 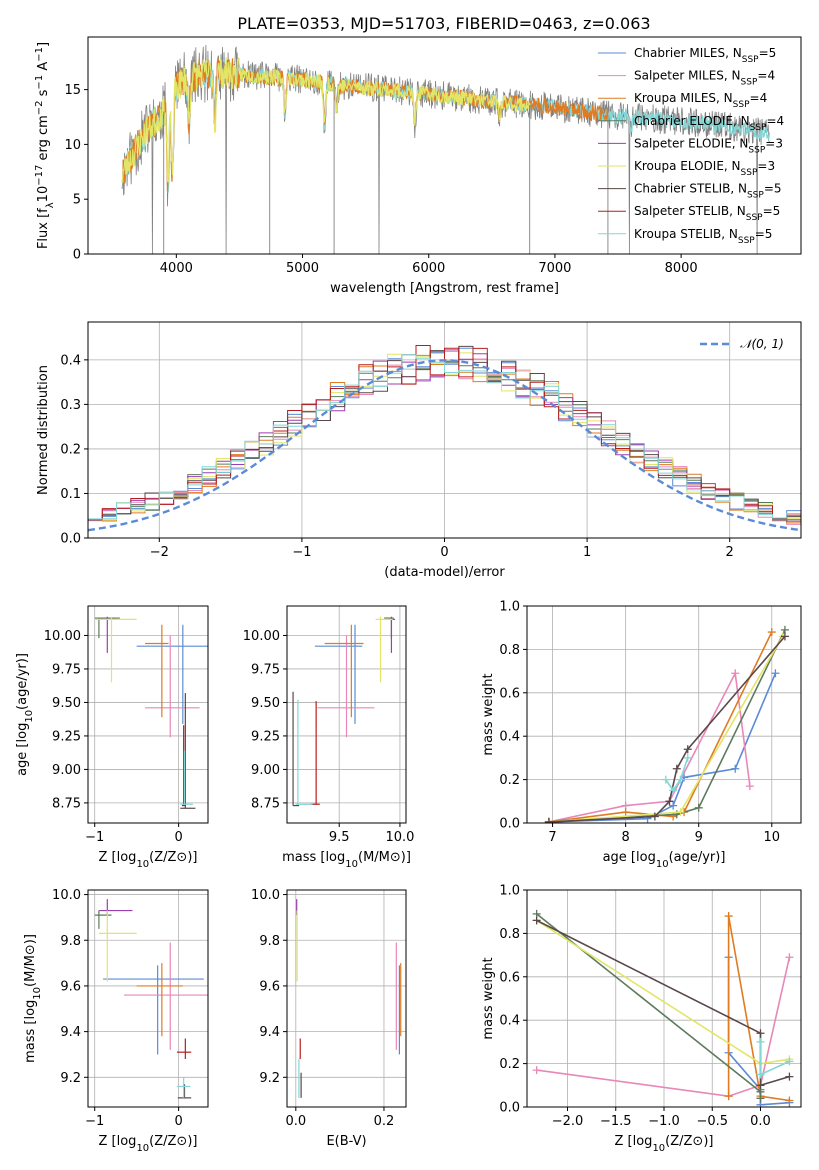 I want to click on x-tick-label: 10.0, so click(x=399, y=837).